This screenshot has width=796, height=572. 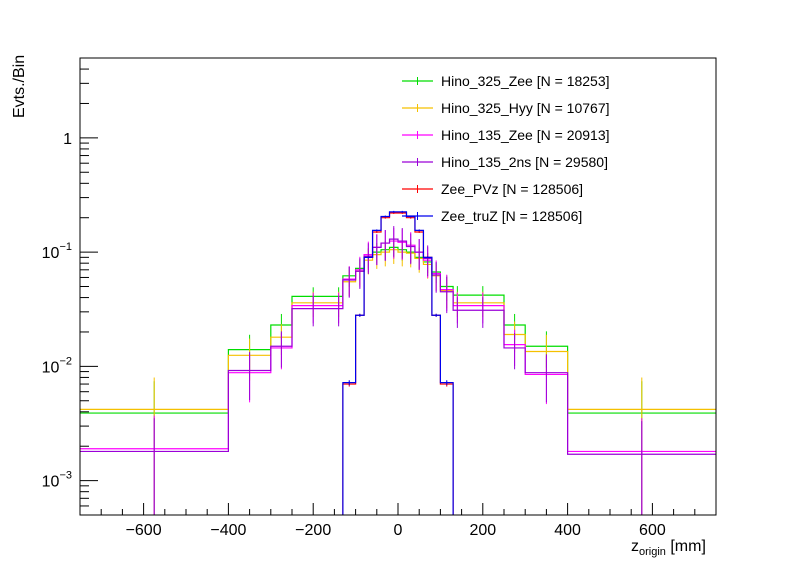 What do you see at coordinates (652, 530) in the screenshot?
I see `x-tick-label: 600` at bounding box center [652, 530].